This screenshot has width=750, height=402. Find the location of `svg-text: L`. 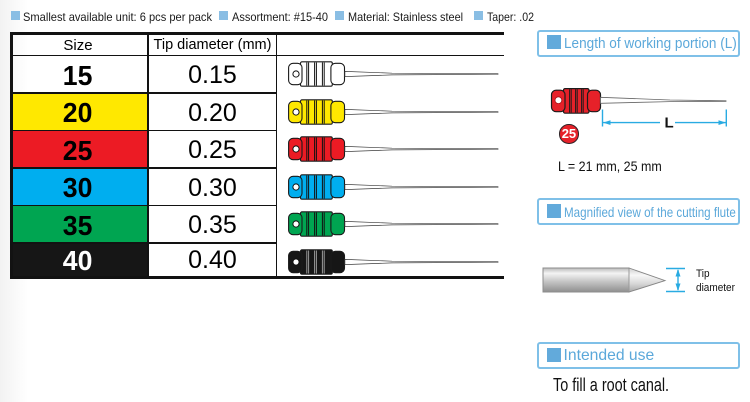

svg-text: L is located at coordinates (669, 123).